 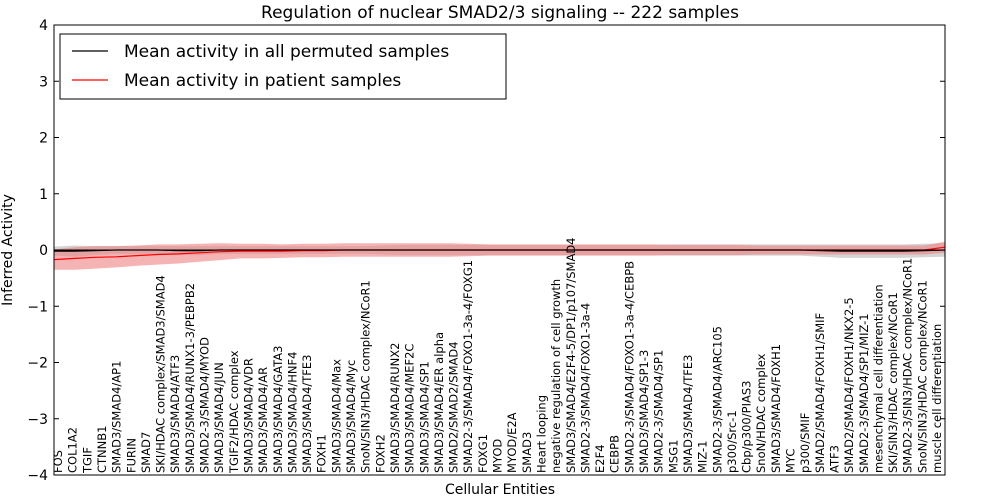 I want to click on legend-box, so click(x=283, y=66).